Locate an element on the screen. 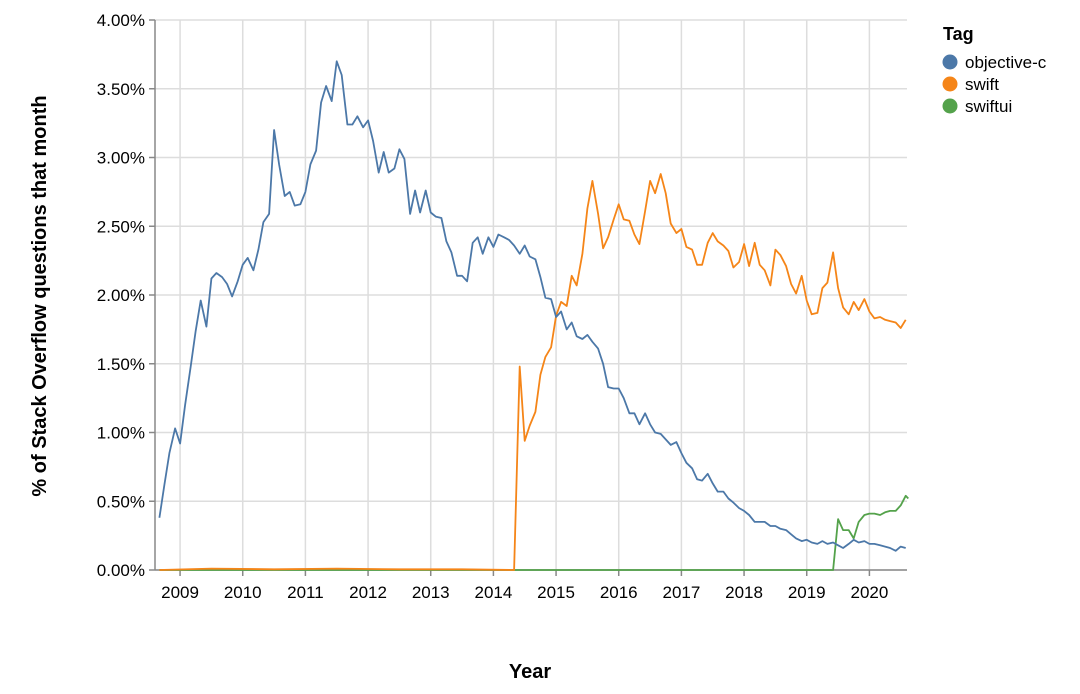  legend-swatch-swiftui is located at coordinates (950, 106).